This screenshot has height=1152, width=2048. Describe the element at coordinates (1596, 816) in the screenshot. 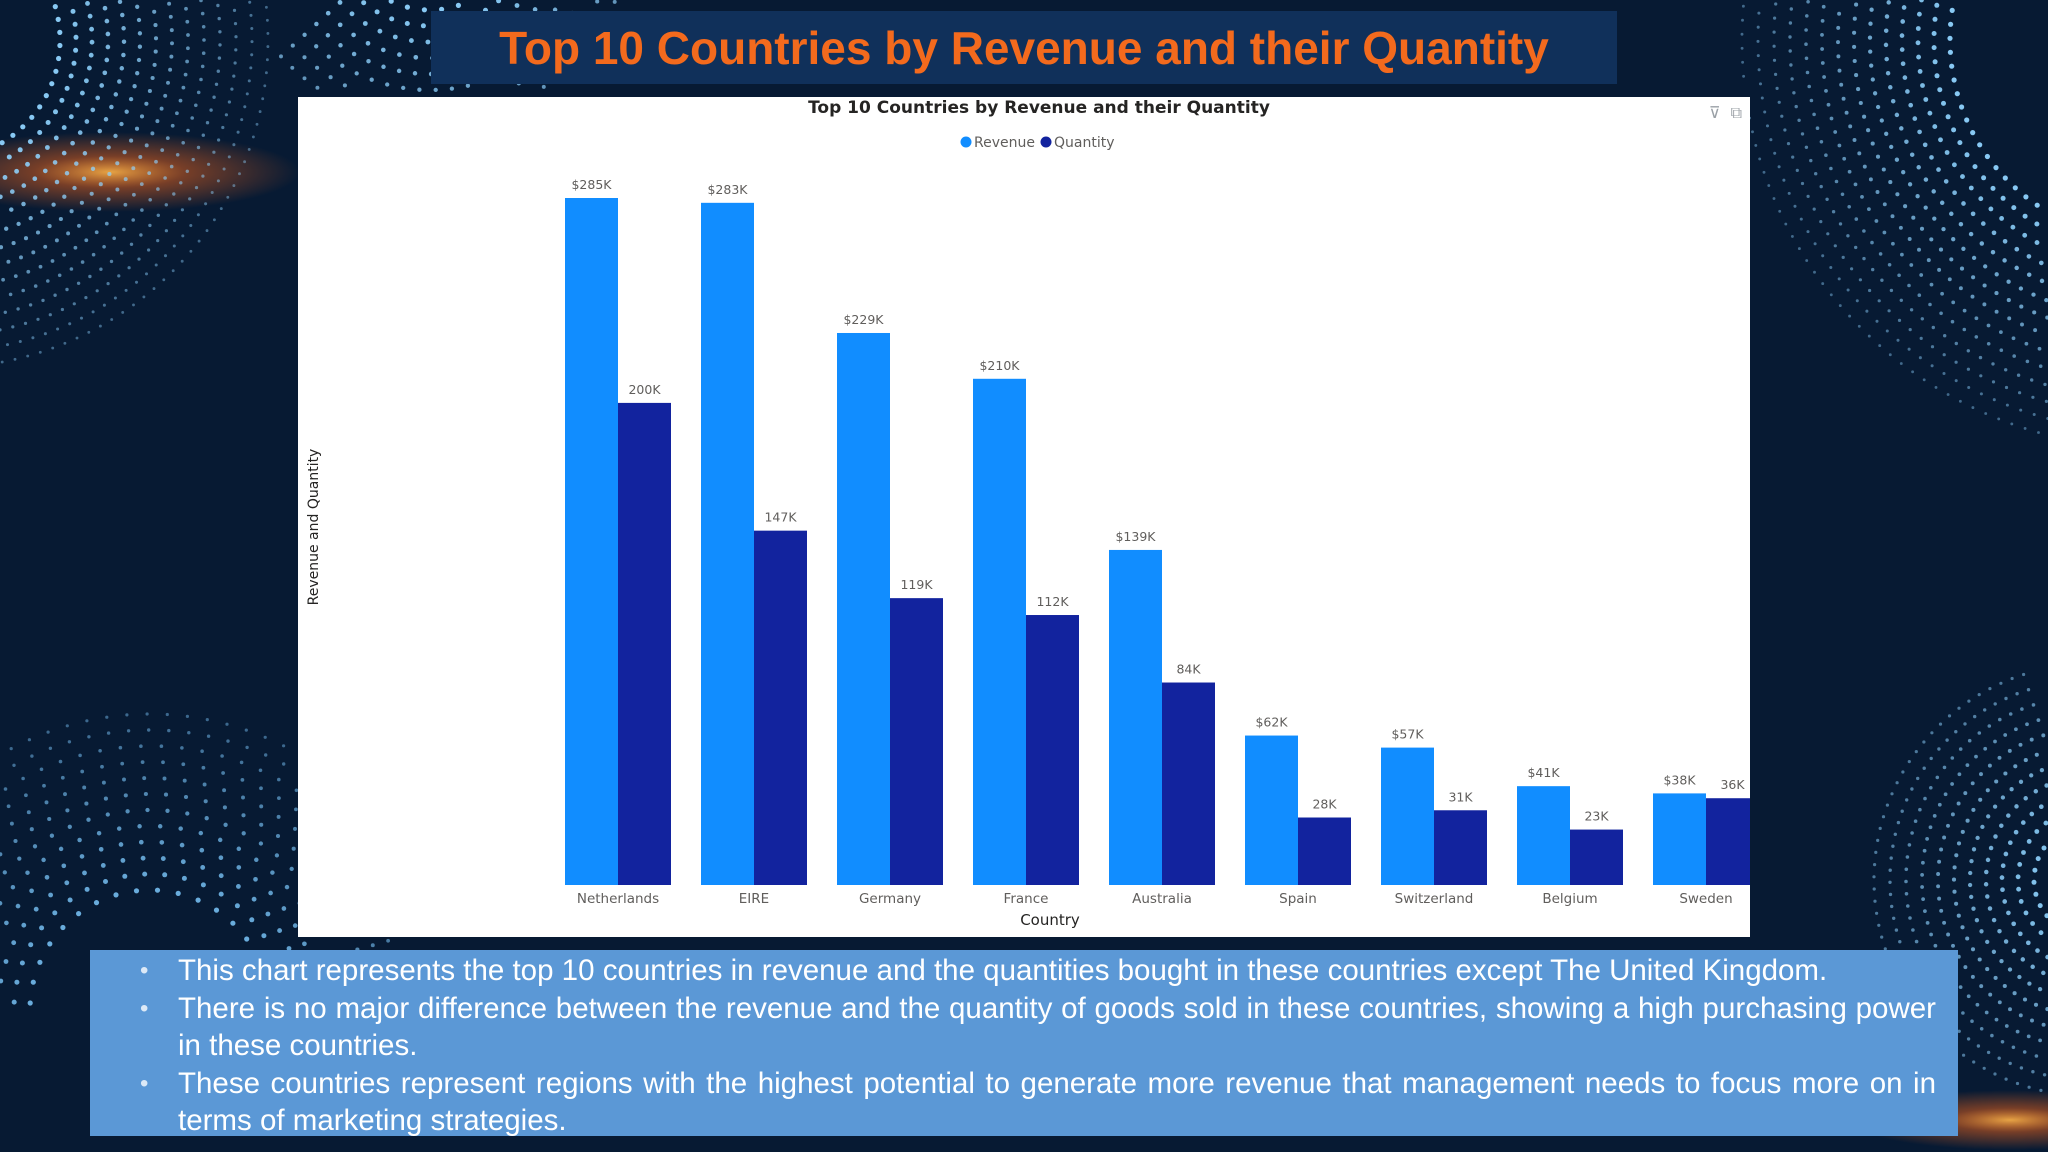

I see `data-label-quantity: 23K` at that location.